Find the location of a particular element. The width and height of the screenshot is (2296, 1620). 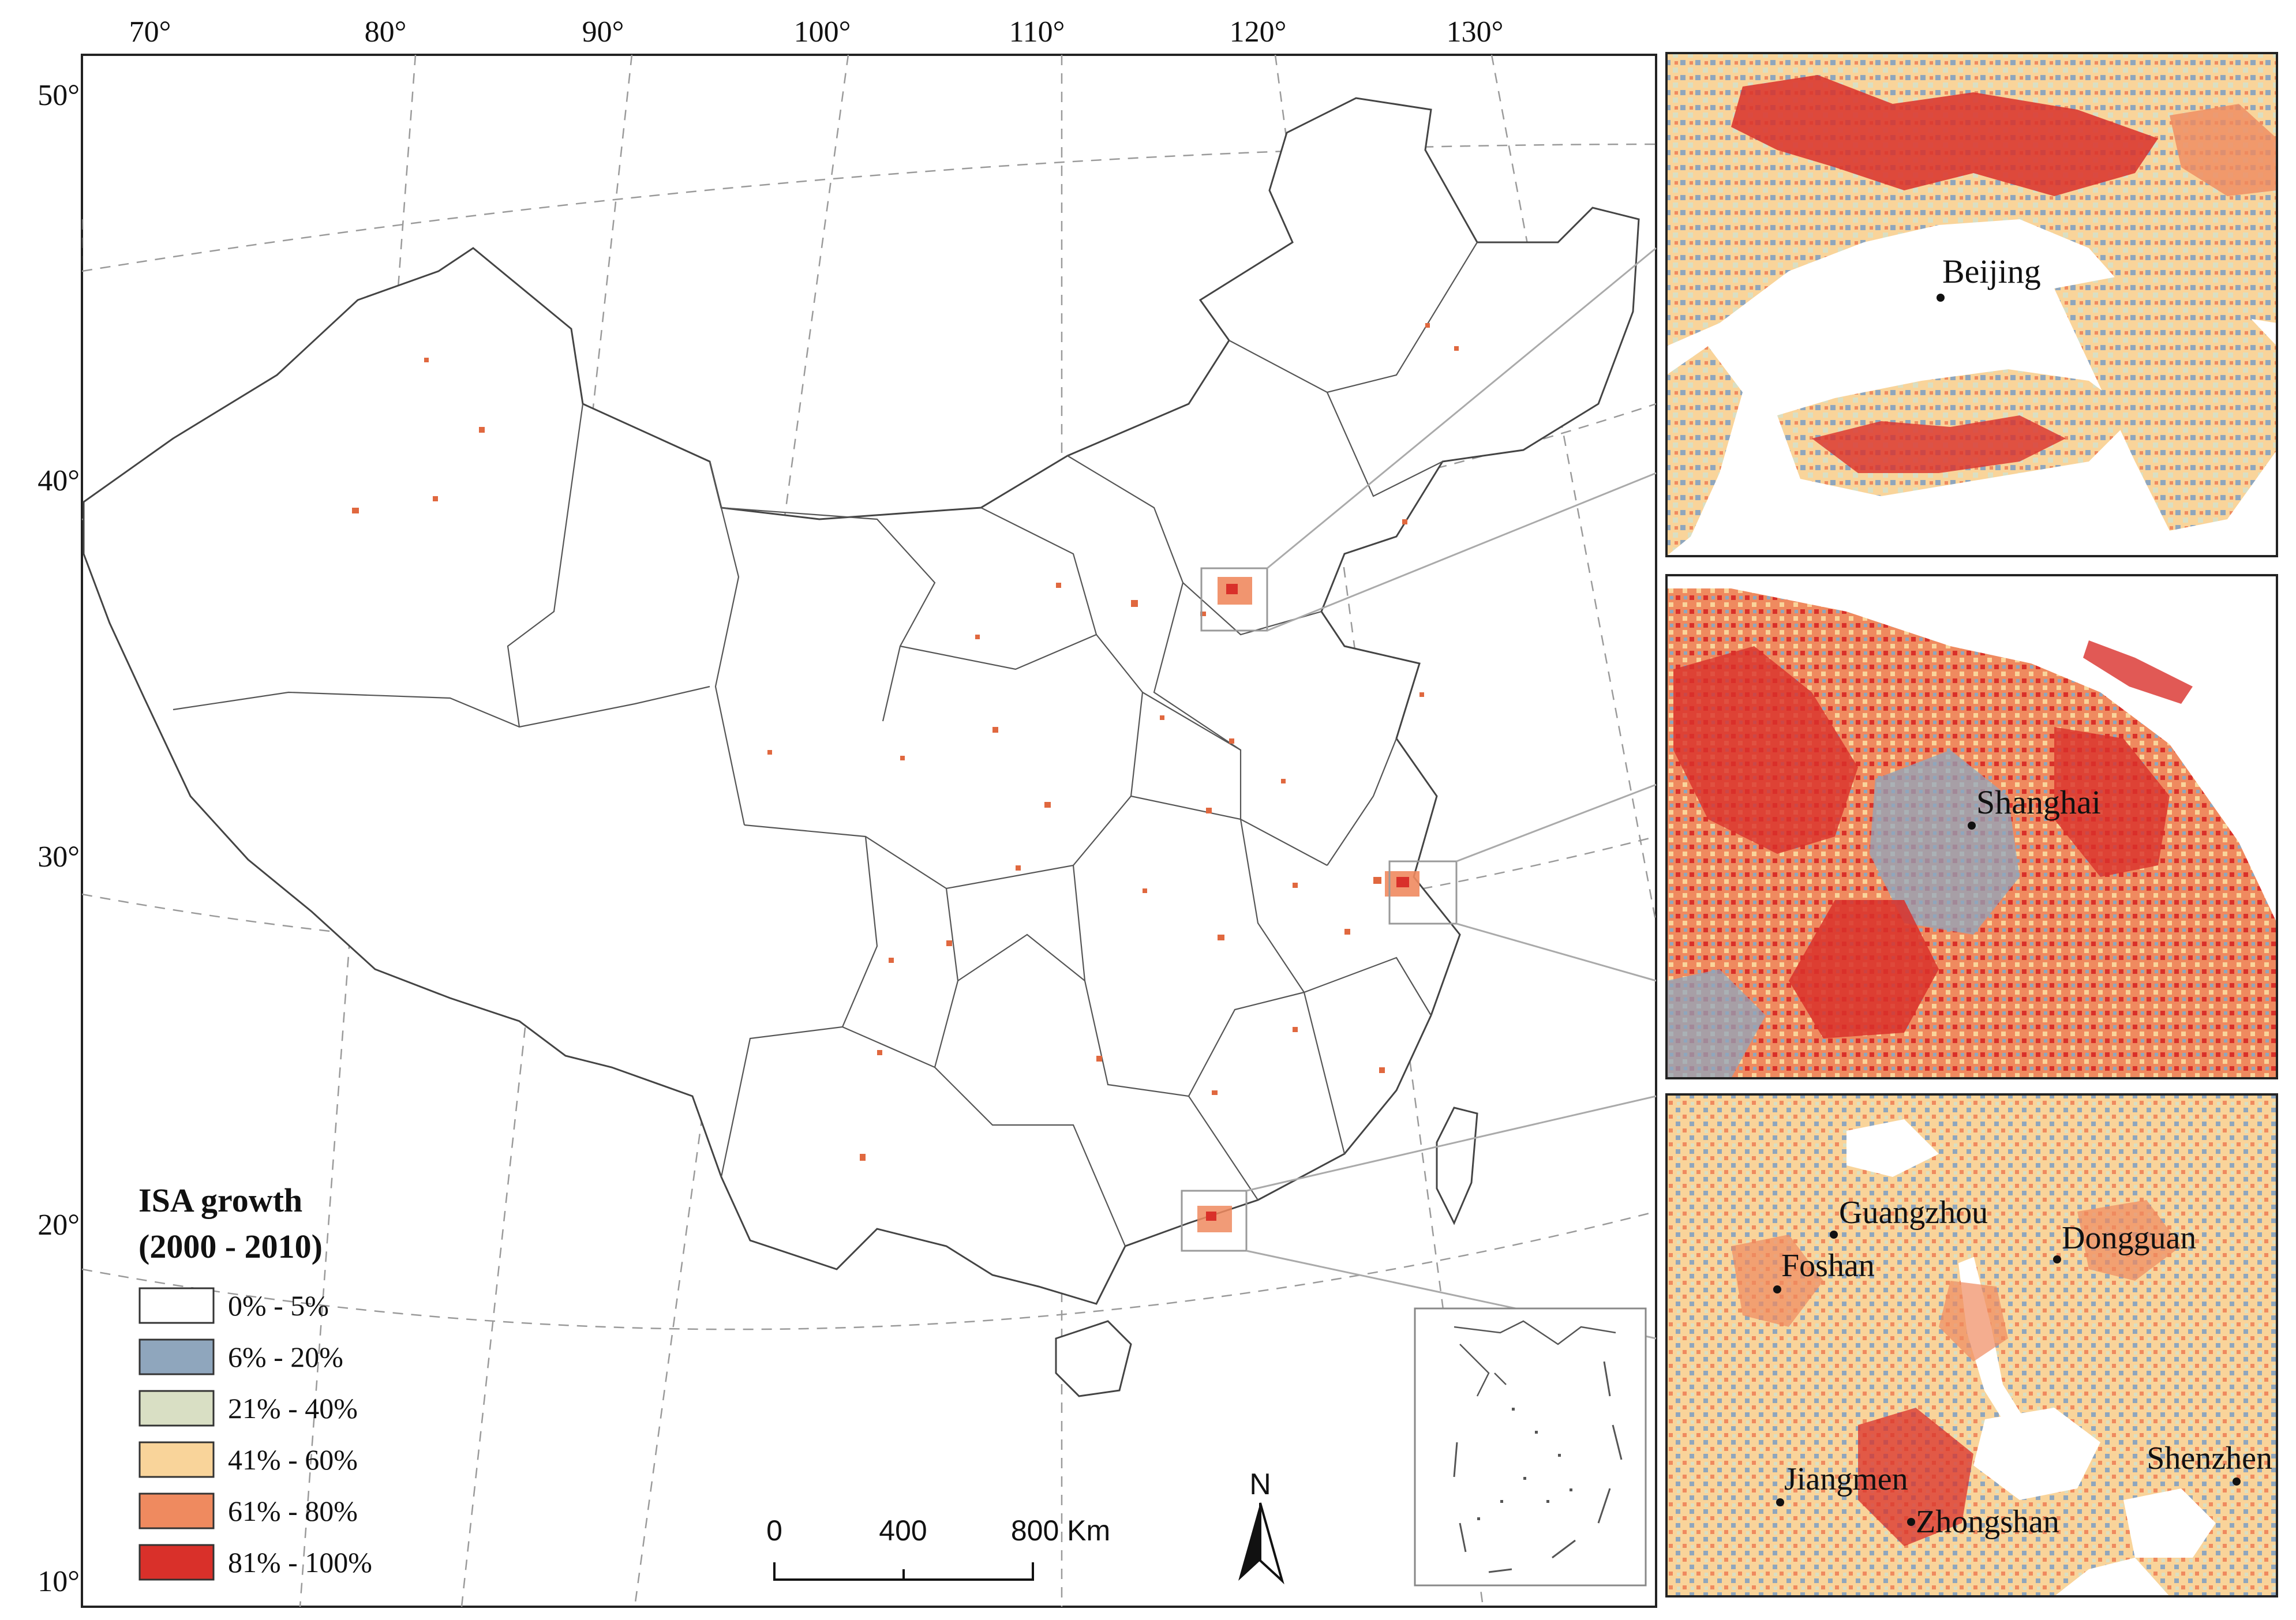

scale-tick-label-1: 400 is located at coordinates (903, 1530).